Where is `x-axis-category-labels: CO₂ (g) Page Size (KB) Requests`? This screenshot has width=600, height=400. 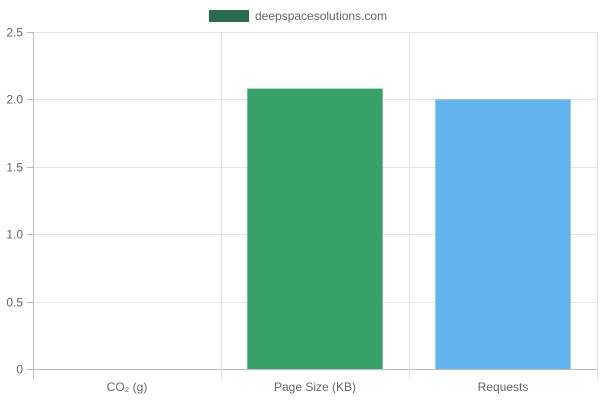
x-axis-category-labels: CO₂ (g) Page Size (KB) Requests is located at coordinates (318, 387).